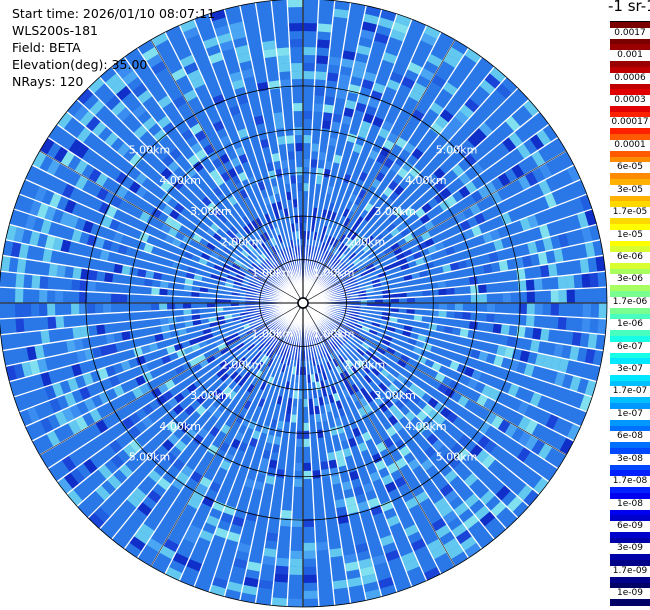 The image size is (650, 610). Describe the element at coordinates (630, 325) in the screenshot. I see `colorbar-tick-label: 1e-06` at that location.